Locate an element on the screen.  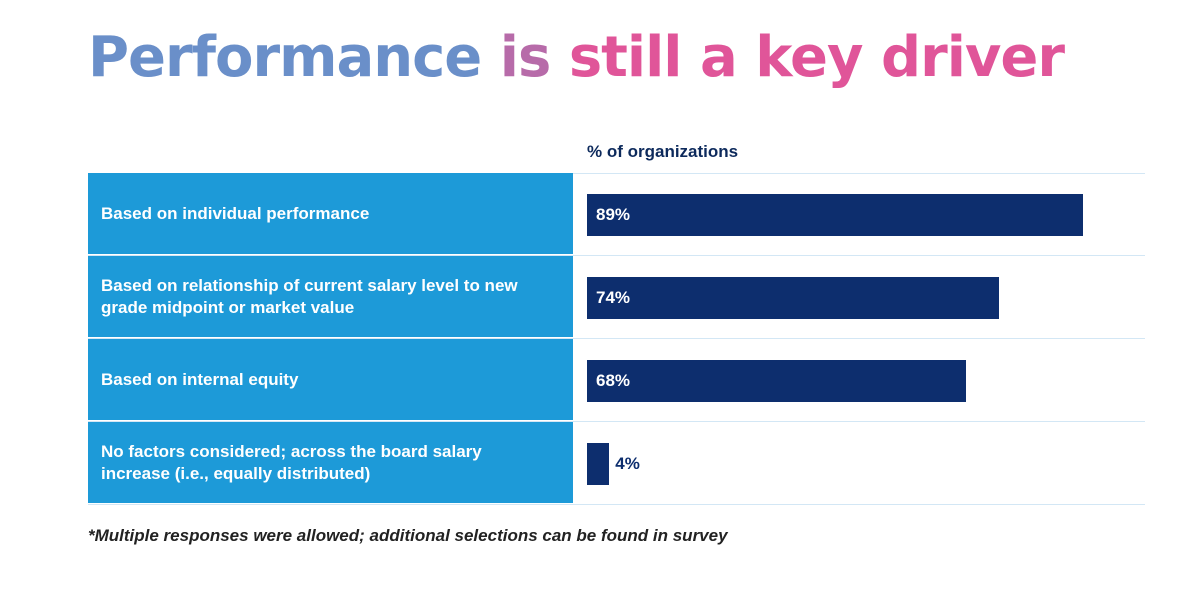
table-top-divider is located at coordinates (616, 173).